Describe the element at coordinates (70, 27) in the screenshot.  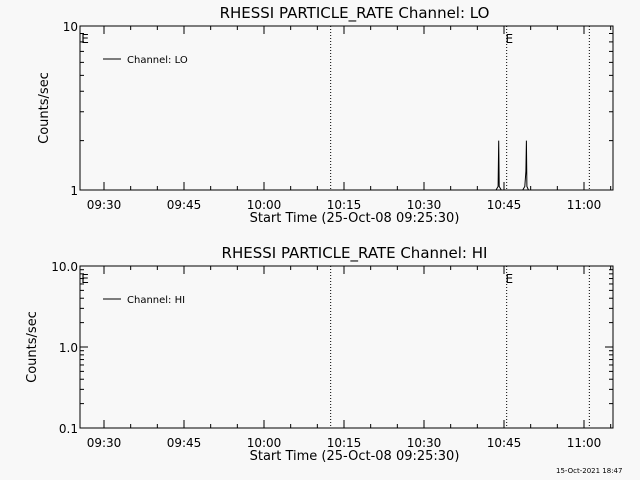
I see `panel-1-y-tick-label: 10` at that location.